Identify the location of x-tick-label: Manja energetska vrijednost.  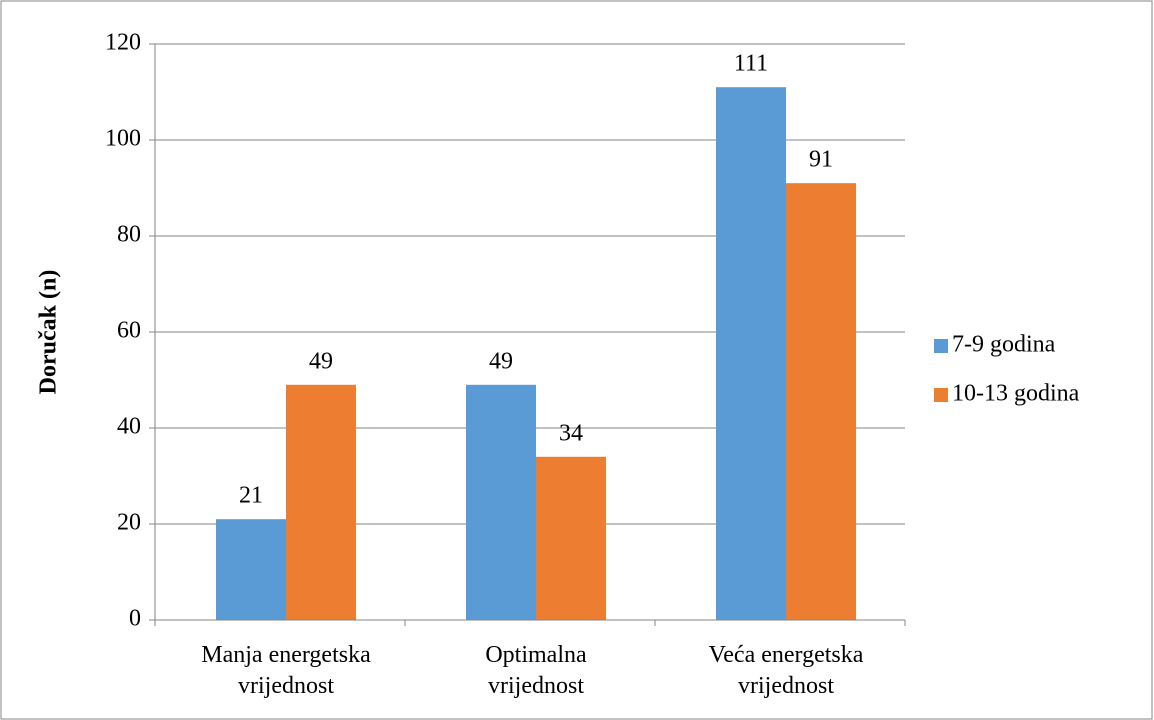
(286, 670).